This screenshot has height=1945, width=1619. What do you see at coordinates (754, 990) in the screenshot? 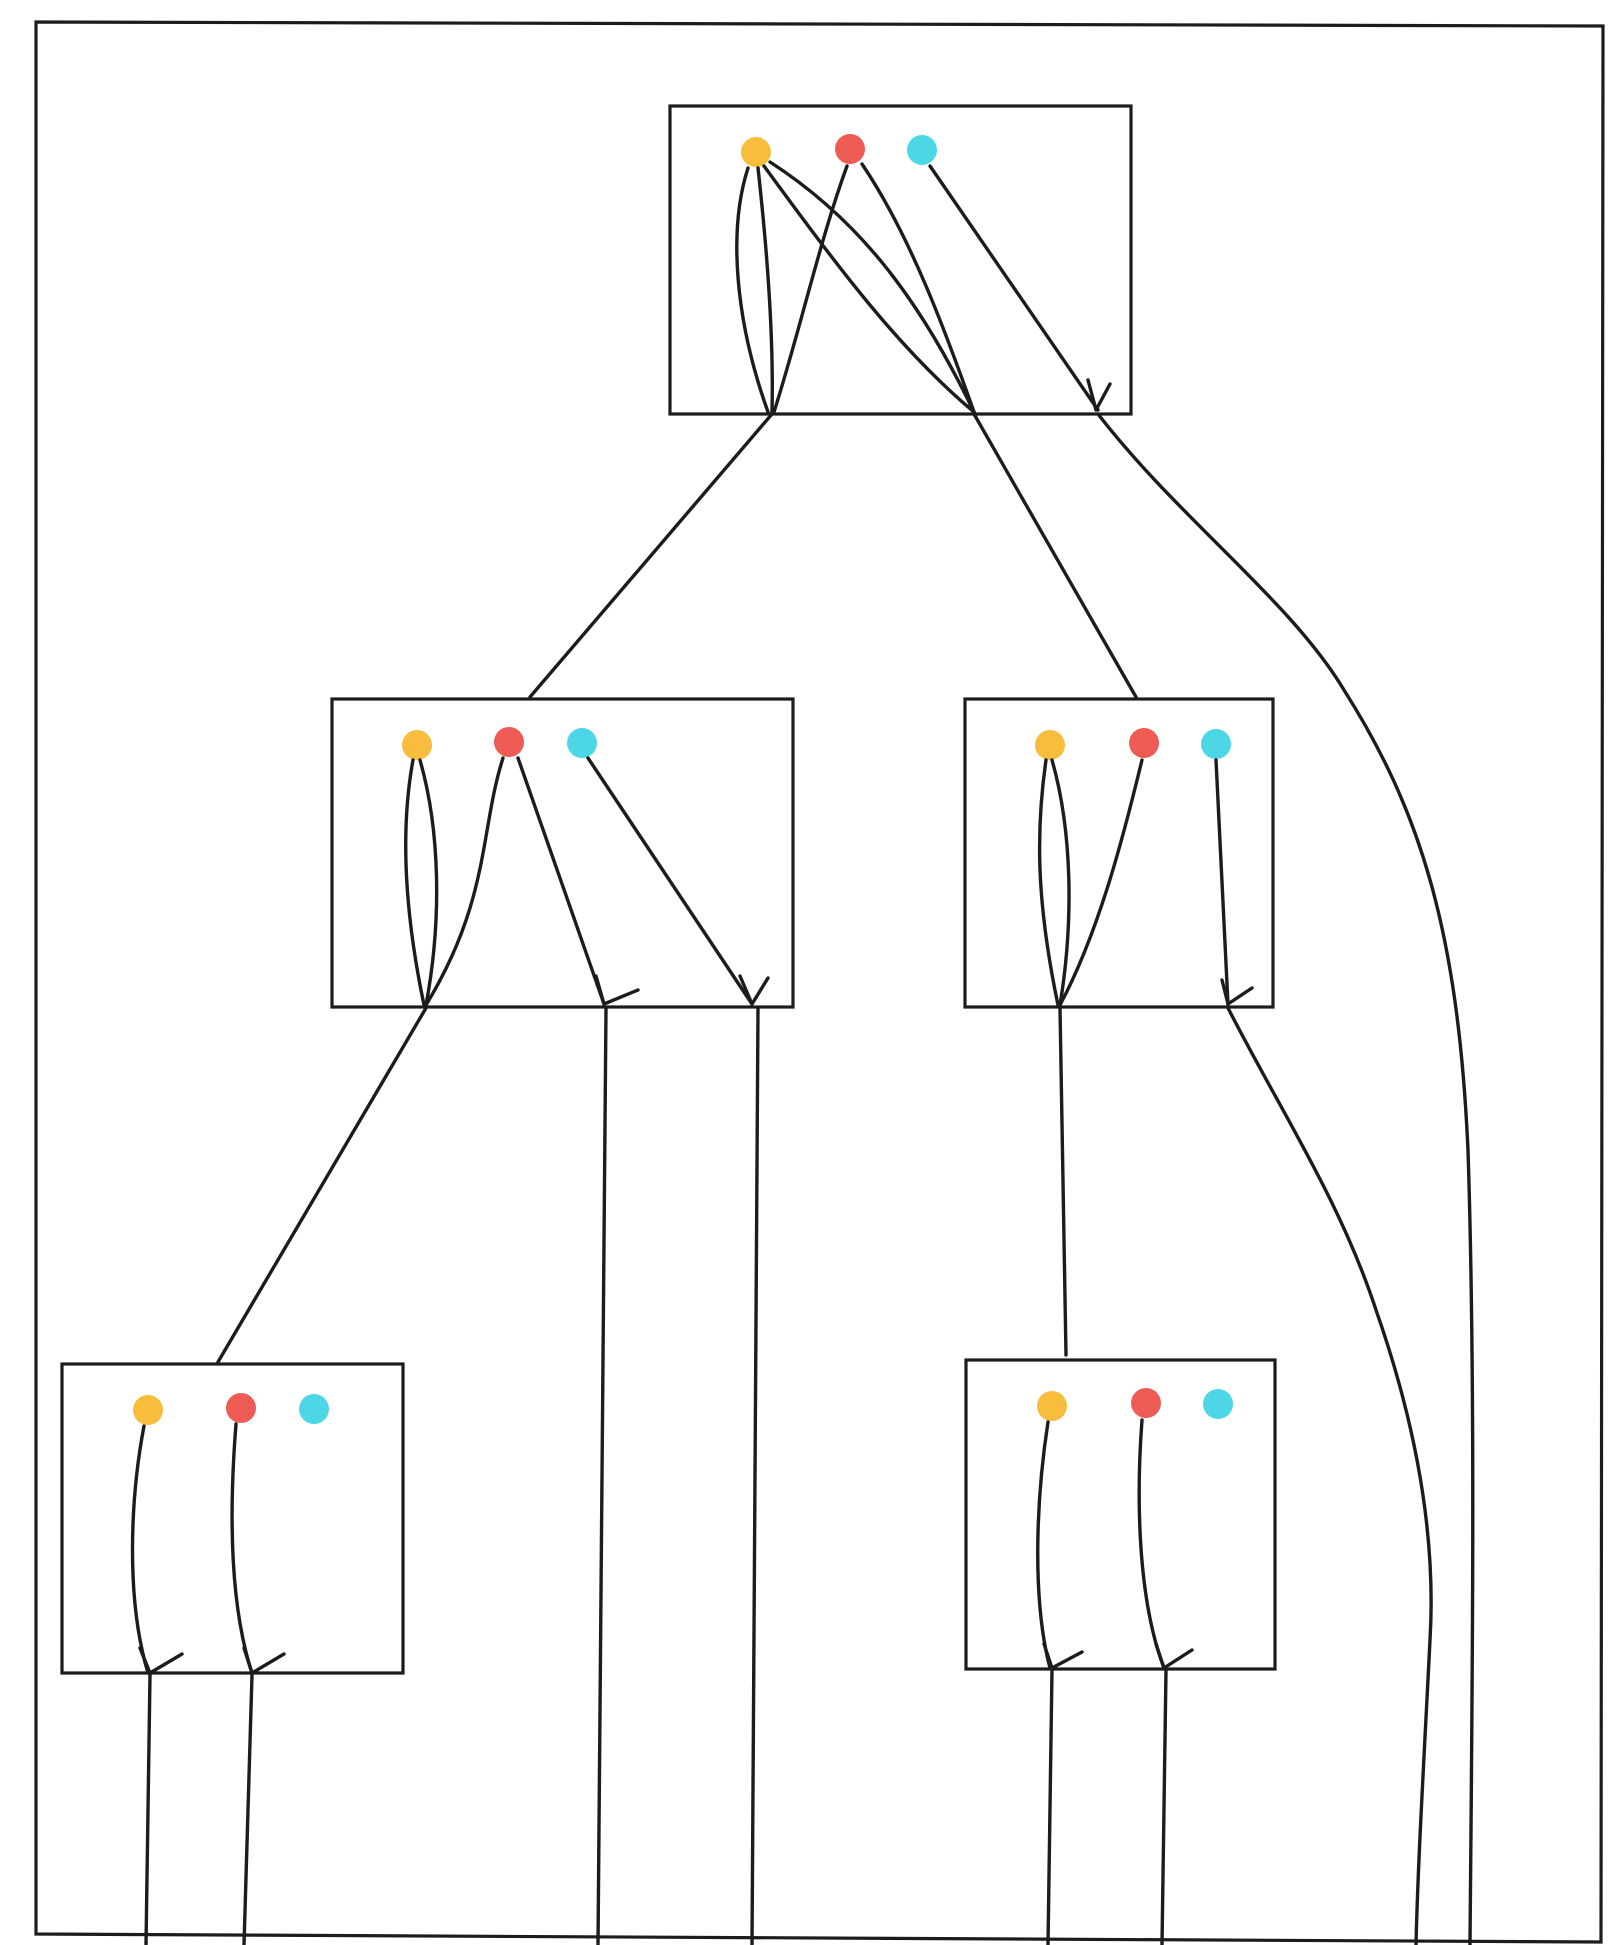
I see `mid-left-cyan-arrowhead` at bounding box center [754, 990].